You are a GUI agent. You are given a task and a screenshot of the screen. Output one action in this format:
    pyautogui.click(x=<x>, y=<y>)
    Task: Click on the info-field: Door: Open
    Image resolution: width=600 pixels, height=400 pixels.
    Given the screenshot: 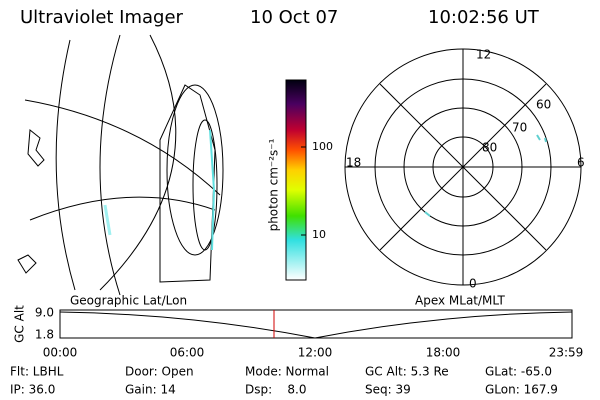 What is the action you would take?
    pyautogui.click(x=159, y=372)
    